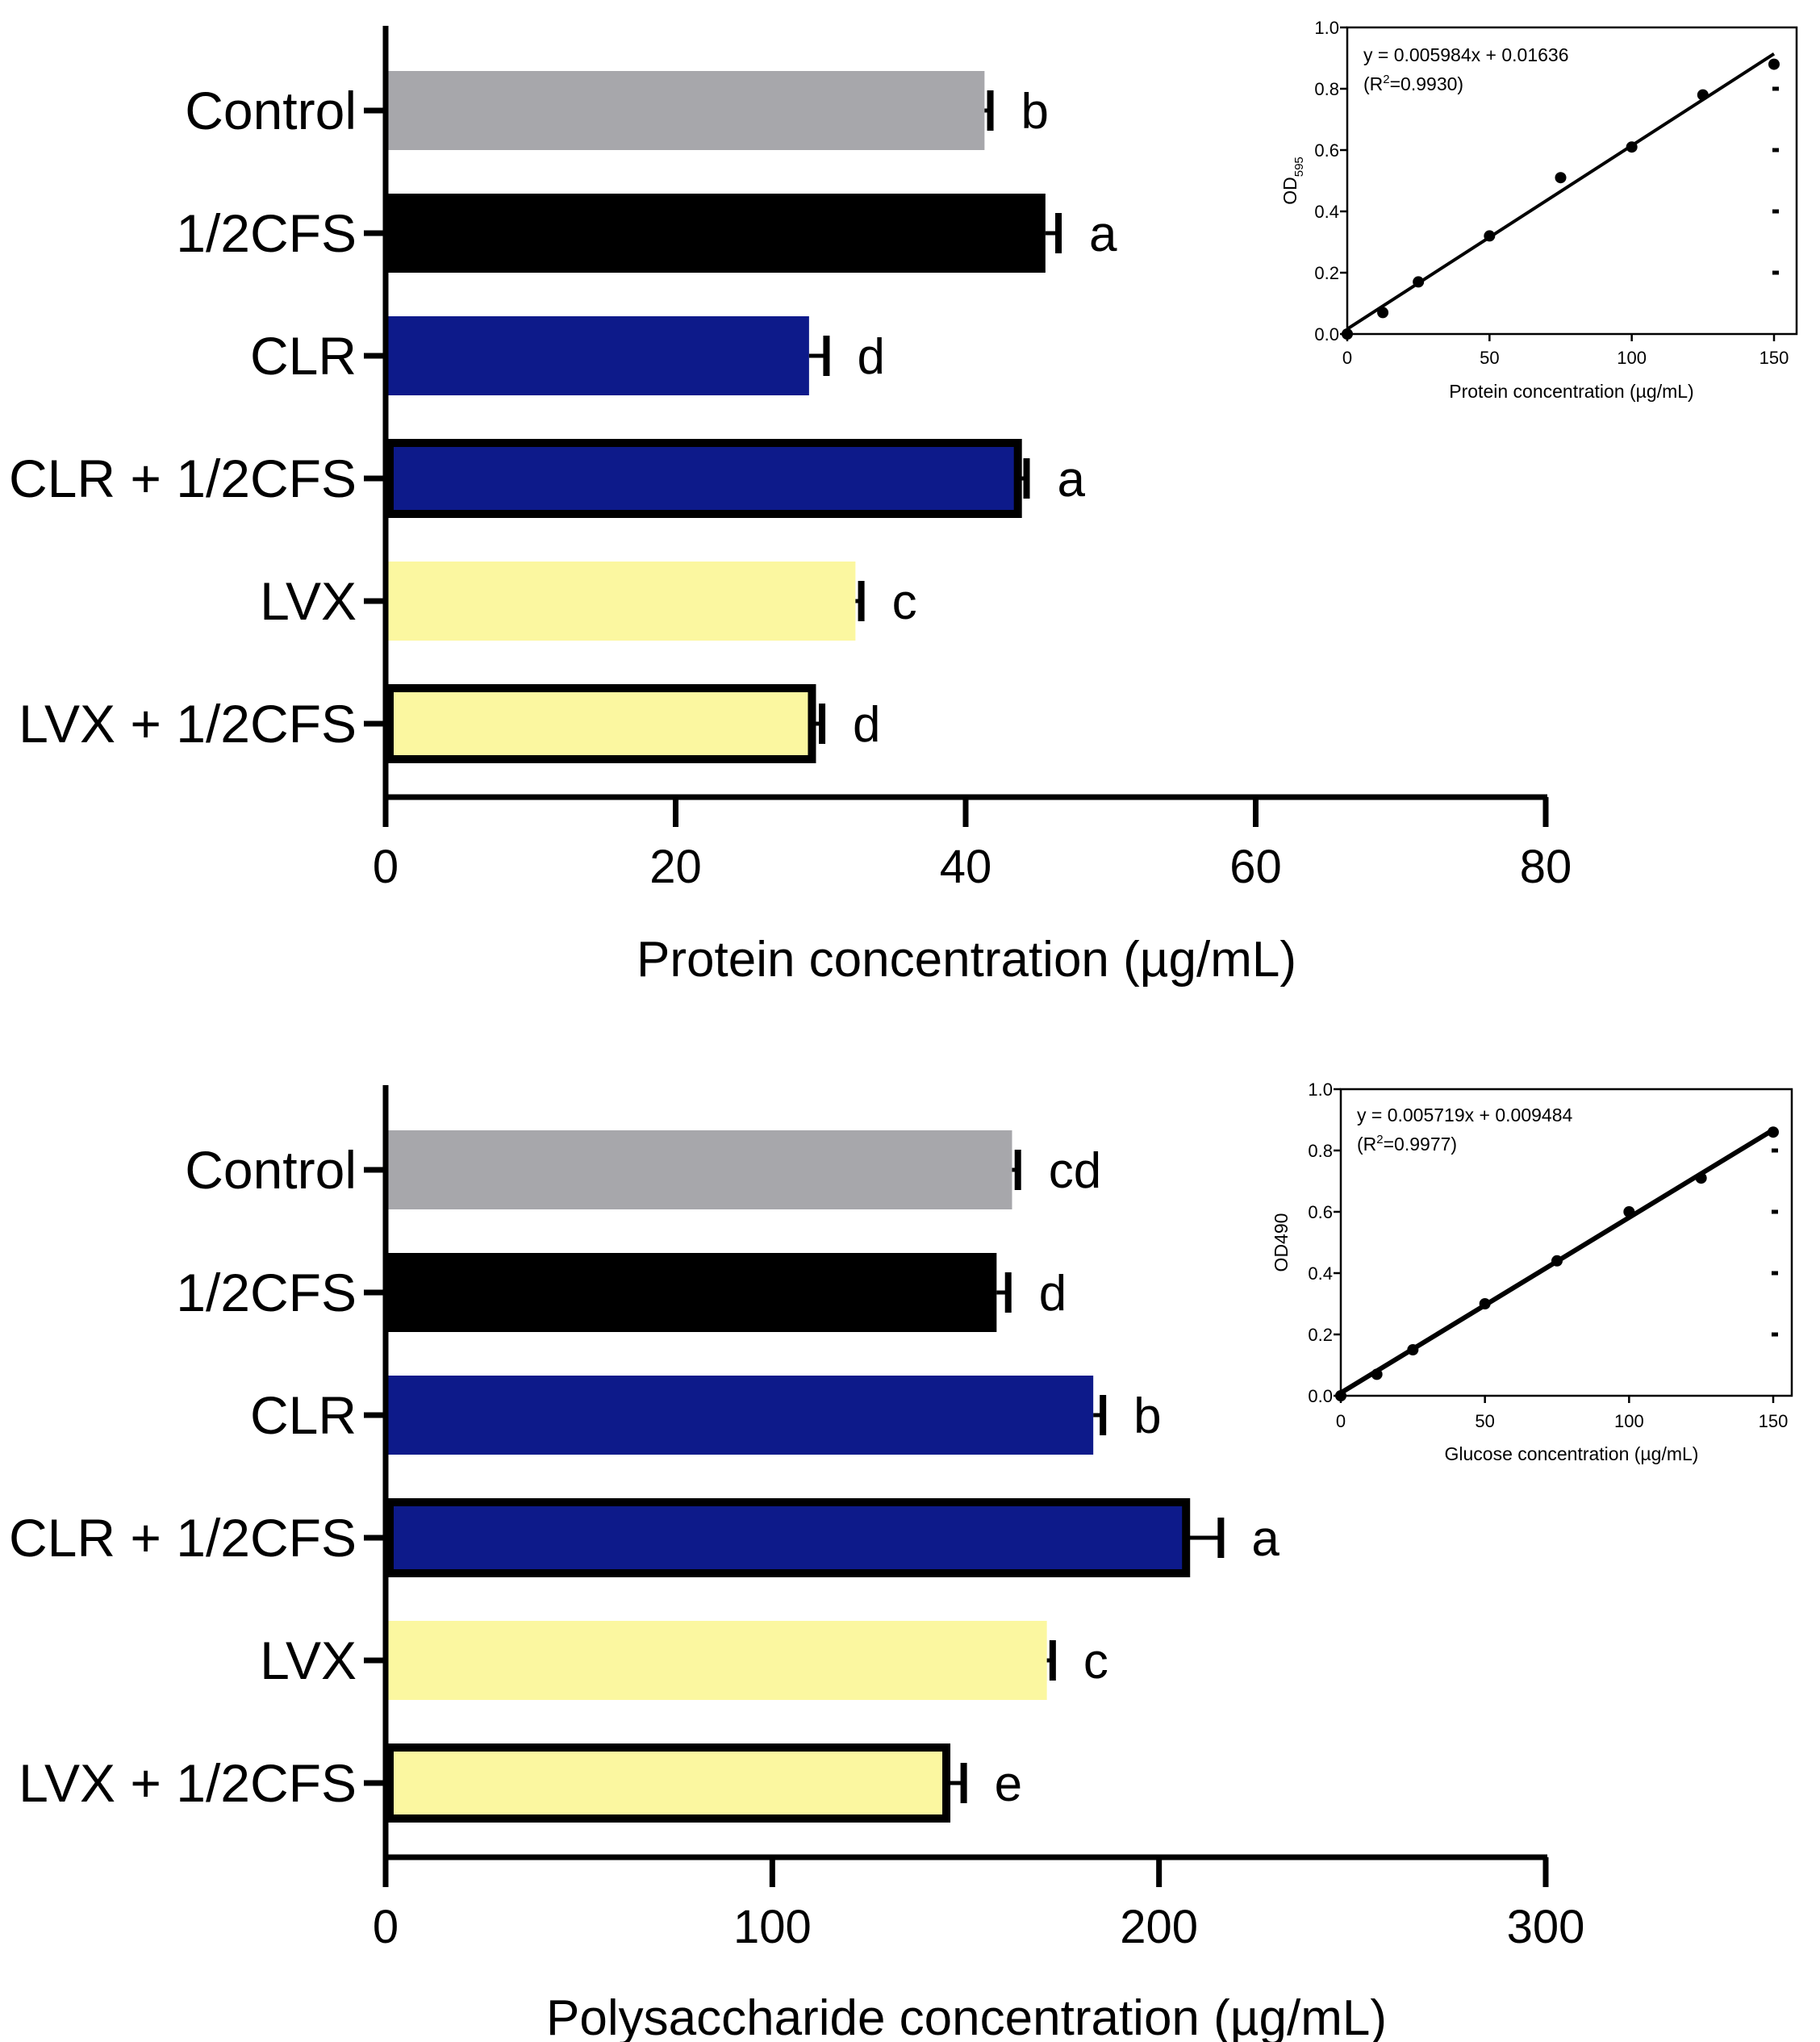  I want to click on polysaccharide-x-axis-title: Polysaccharide concentration (µg/mL), so click(966, 2016).